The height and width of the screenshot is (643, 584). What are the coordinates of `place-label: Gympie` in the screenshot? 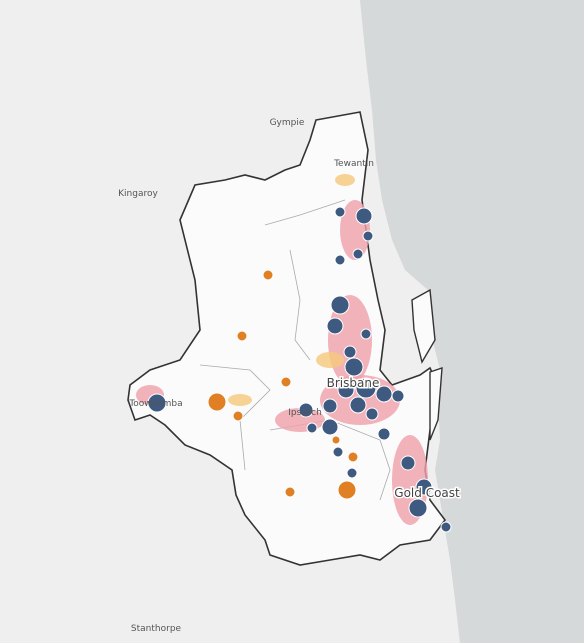 It's located at (287, 123).